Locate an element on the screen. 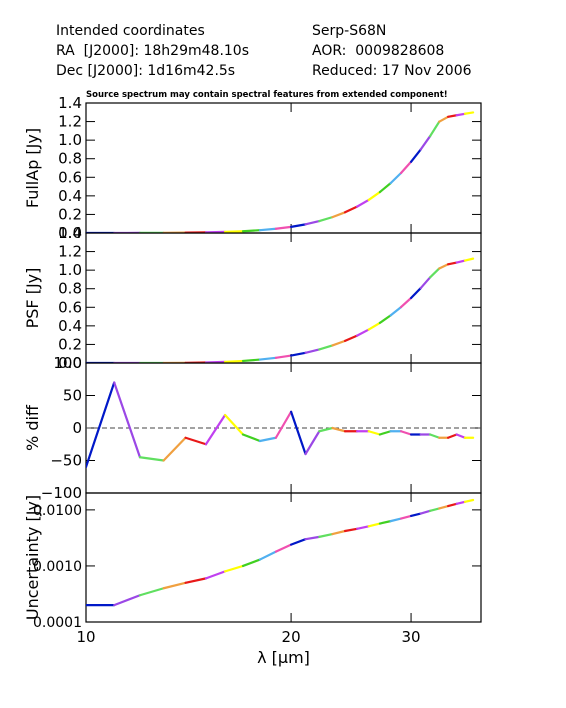 The height and width of the screenshot is (708, 566). y-tick-label: −100 is located at coordinates (61, 493).